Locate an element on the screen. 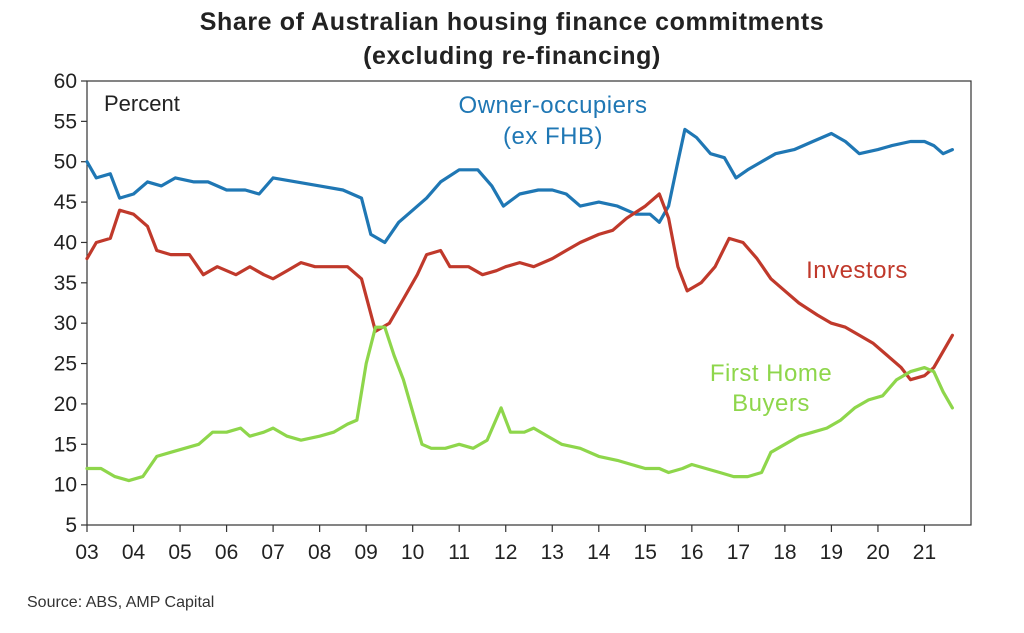 Image resolution: width=1024 pixels, height=633 pixels. series-label-first-home-buyers: Buyers is located at coordinates (771, 403).